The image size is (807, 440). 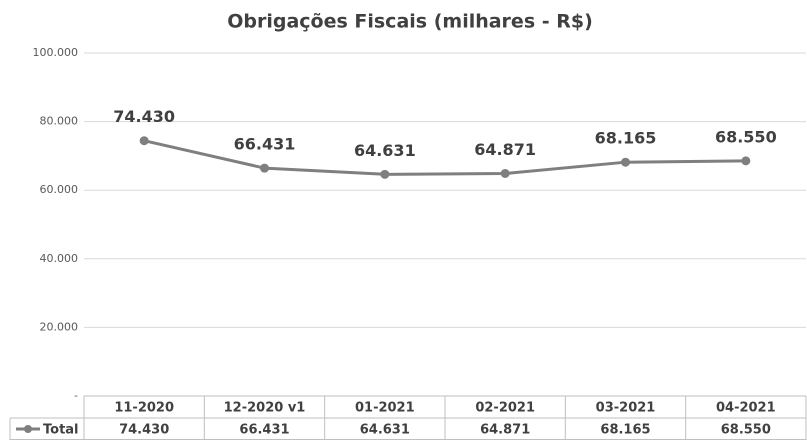 I want to click on table-value: 64.631, so click(x=385, y=430).